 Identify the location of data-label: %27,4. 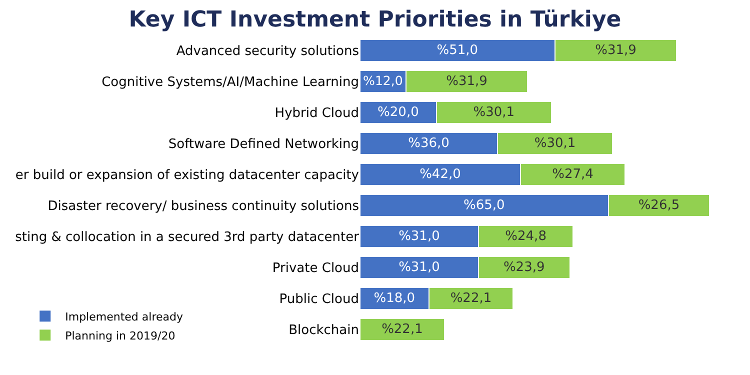
(573, 174).